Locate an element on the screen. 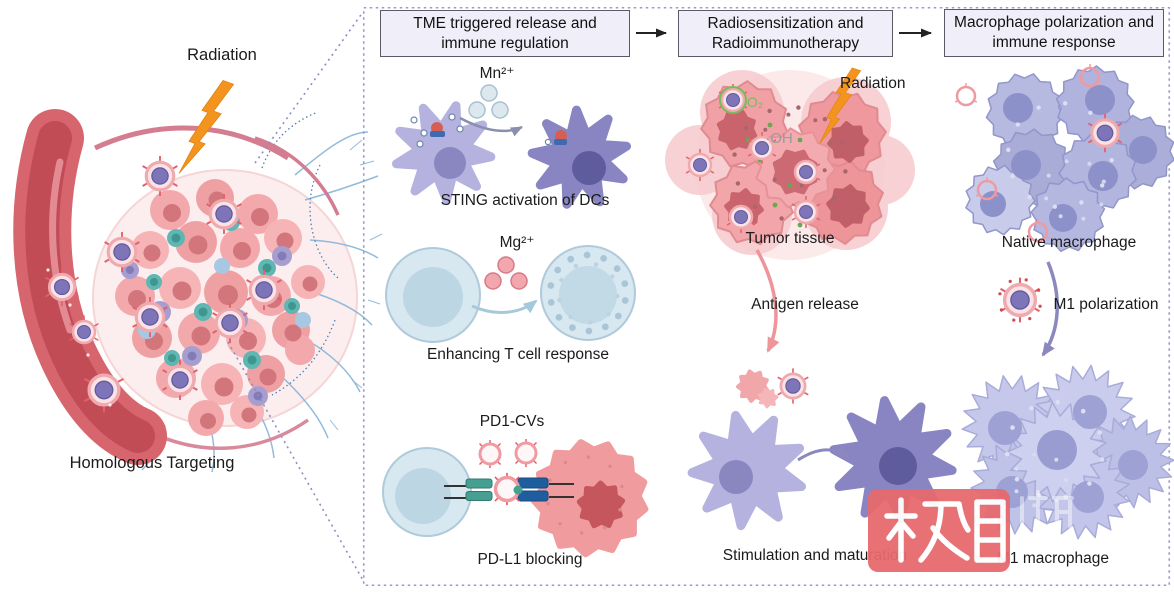 This screenshot has width=1174, height=593. receptor-links is located at coordinates (509, 491).